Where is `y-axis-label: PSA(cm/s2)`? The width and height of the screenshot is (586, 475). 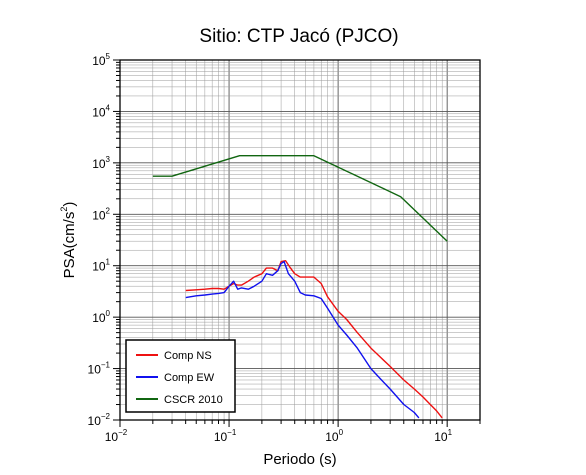 y-axis-label: PSA(cm/s2) is located at coordinates (68, 240).